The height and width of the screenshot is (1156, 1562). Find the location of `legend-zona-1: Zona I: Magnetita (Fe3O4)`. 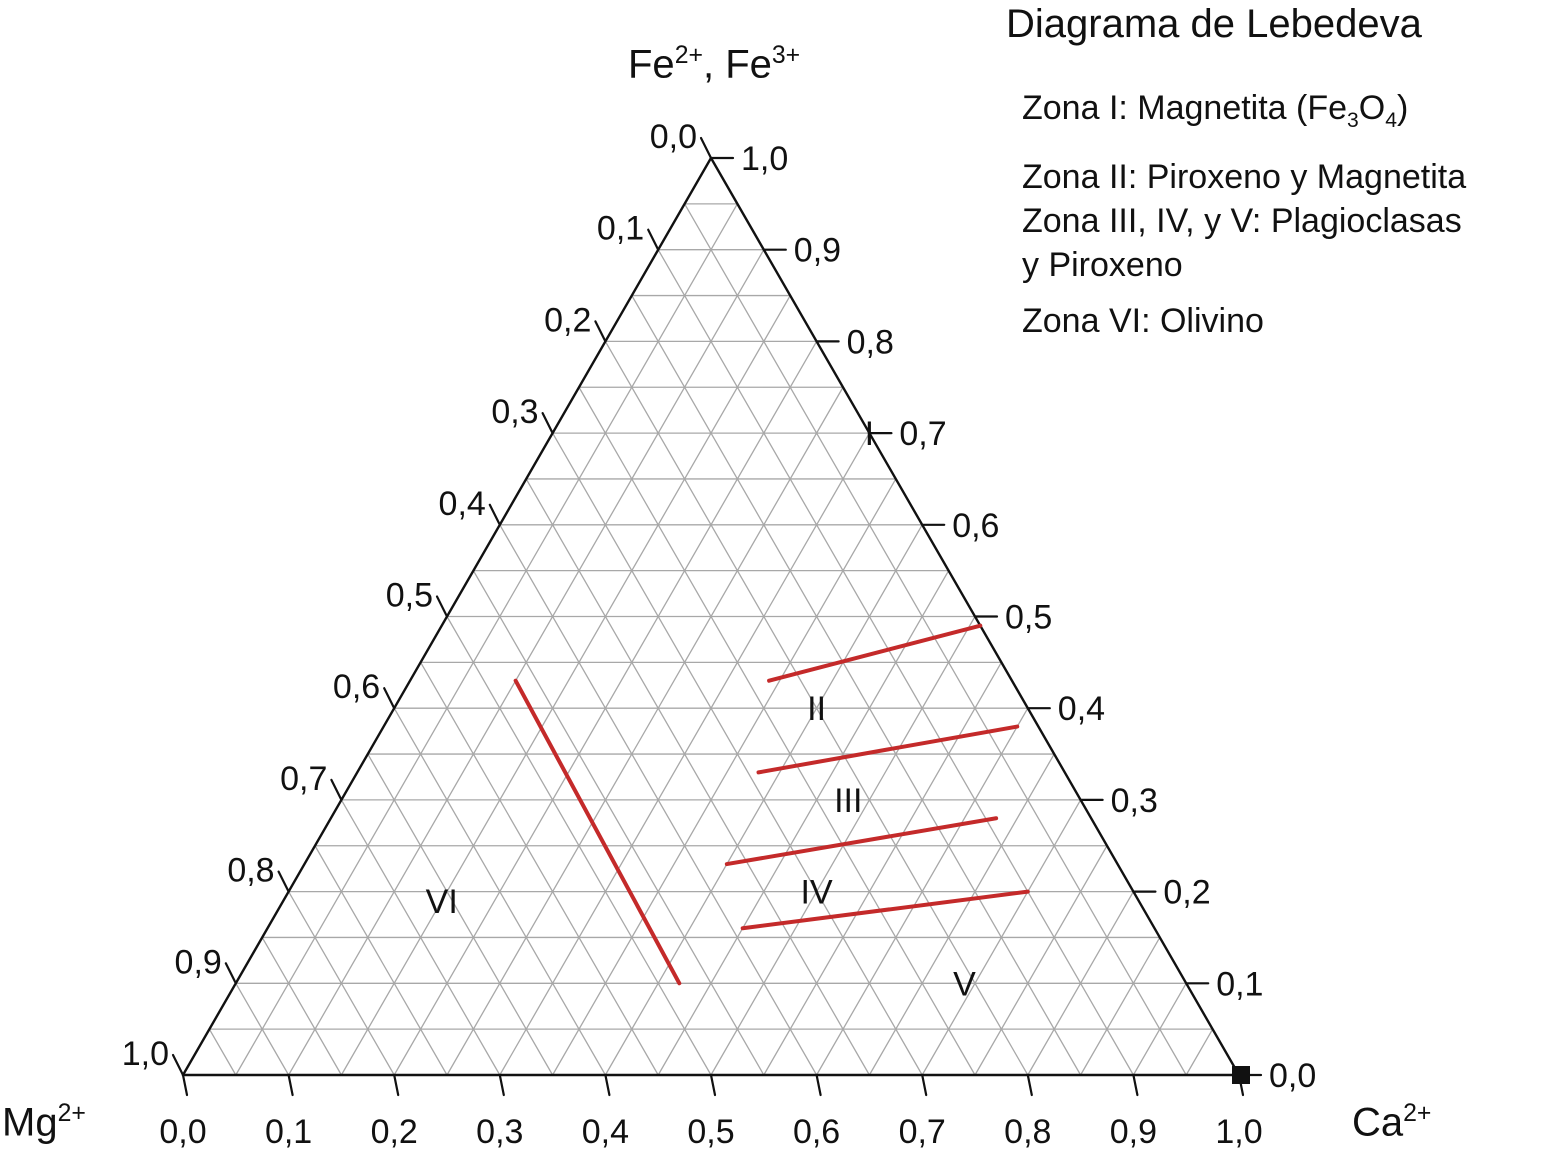

legend-zona-1: Zona I: Magnetita (Fe3O4) is located at coordinates (1215, 110).